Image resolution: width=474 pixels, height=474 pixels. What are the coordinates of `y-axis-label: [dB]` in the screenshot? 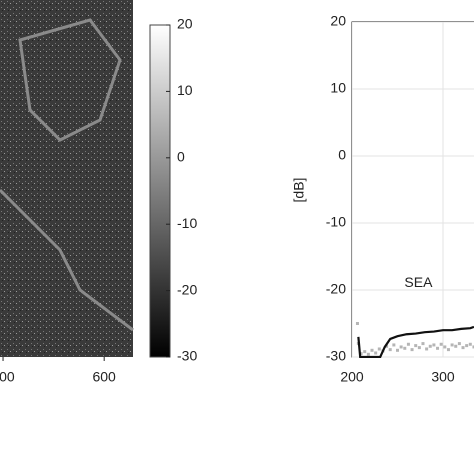 It's located at (299, 190).